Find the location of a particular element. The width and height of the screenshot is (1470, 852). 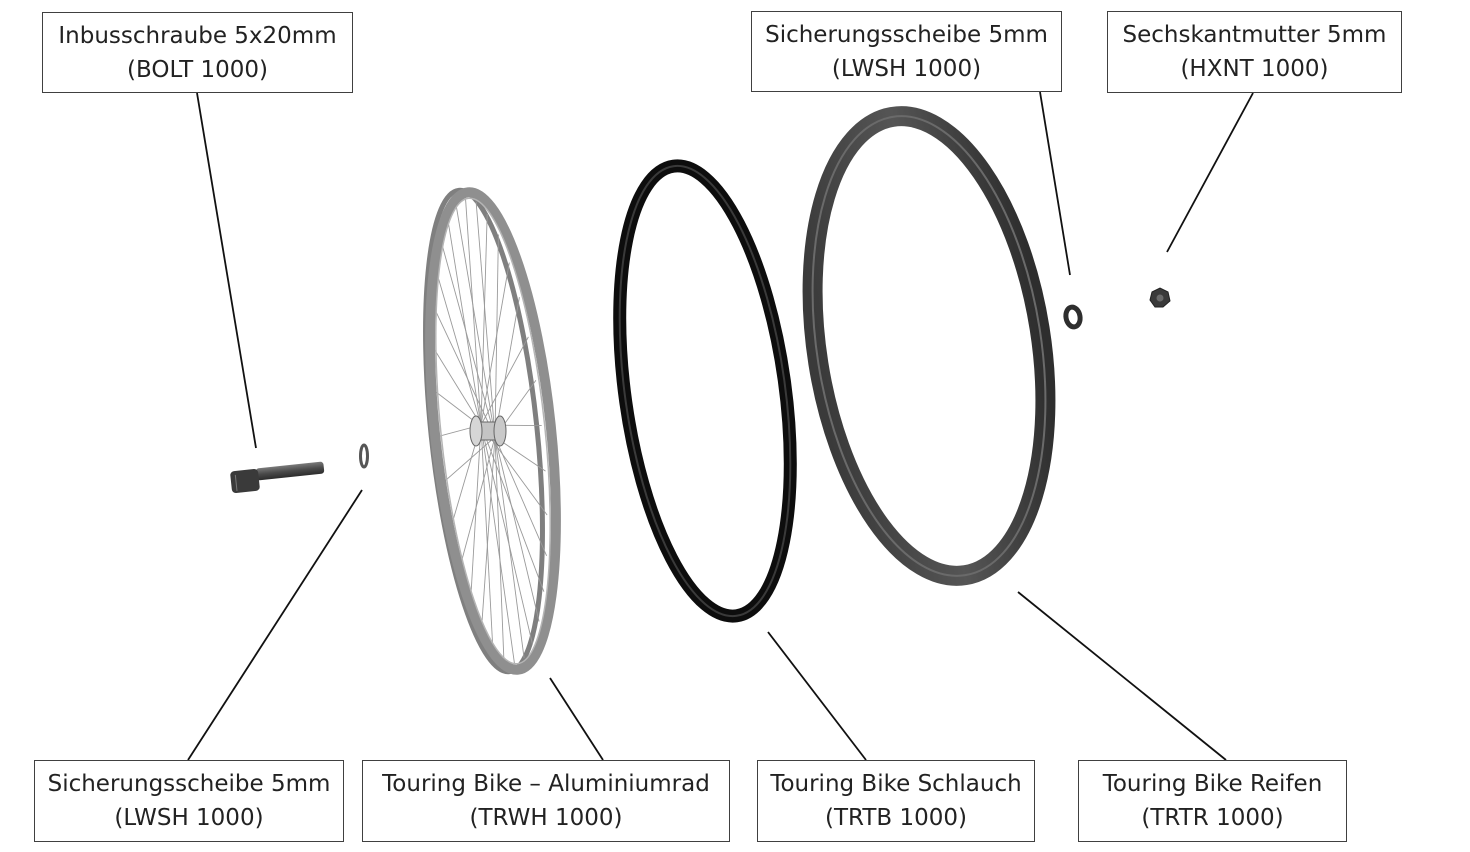

leader-line-trwh is located at coordinates (576, 719).